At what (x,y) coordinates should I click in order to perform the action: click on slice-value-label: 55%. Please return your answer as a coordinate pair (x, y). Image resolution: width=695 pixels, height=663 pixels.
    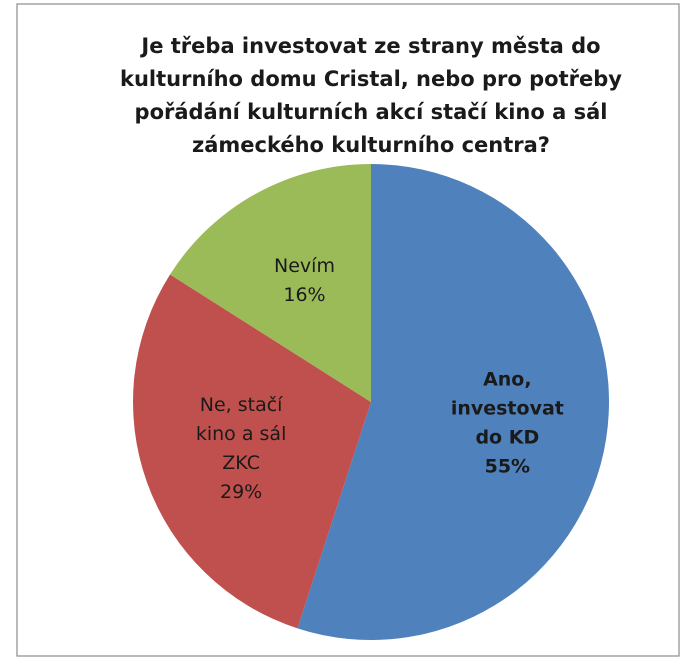
    Looking at the image, I should click on (507, 467).